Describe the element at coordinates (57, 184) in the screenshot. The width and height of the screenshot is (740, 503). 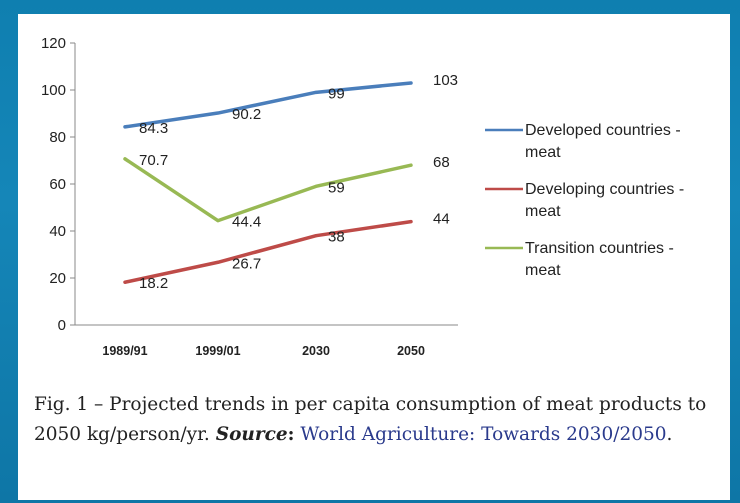
I see `y-tick-label: 60` at that location.